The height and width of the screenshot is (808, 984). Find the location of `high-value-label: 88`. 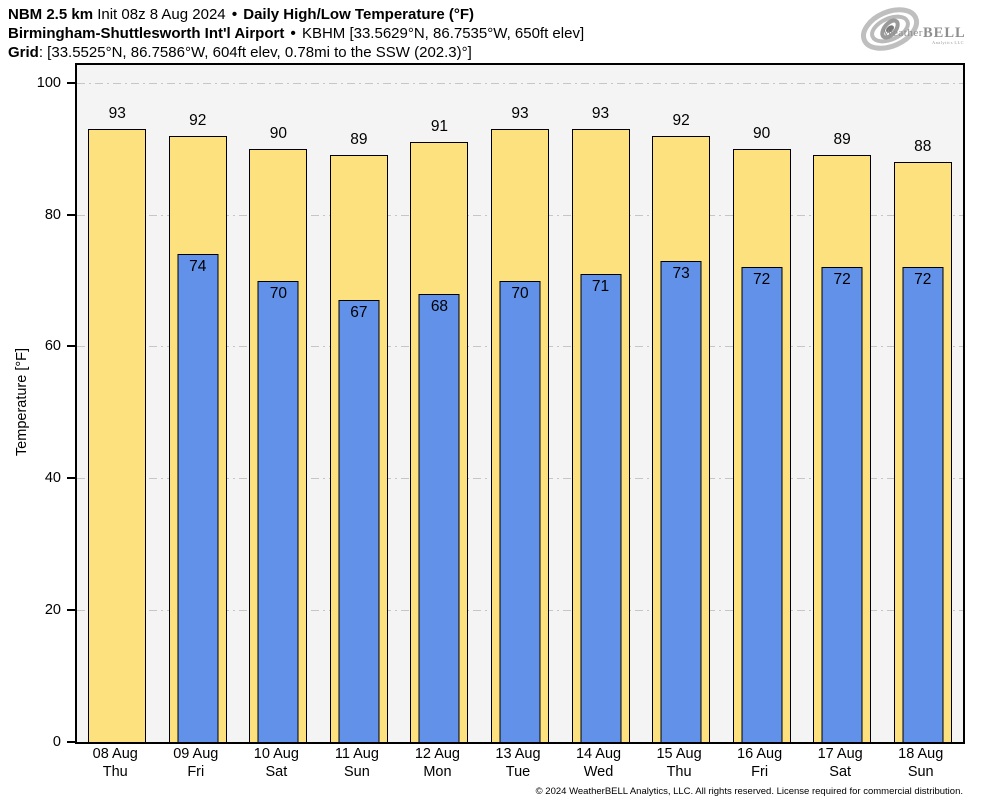

high-value-label: 88 is located at coordinates (923, 146).